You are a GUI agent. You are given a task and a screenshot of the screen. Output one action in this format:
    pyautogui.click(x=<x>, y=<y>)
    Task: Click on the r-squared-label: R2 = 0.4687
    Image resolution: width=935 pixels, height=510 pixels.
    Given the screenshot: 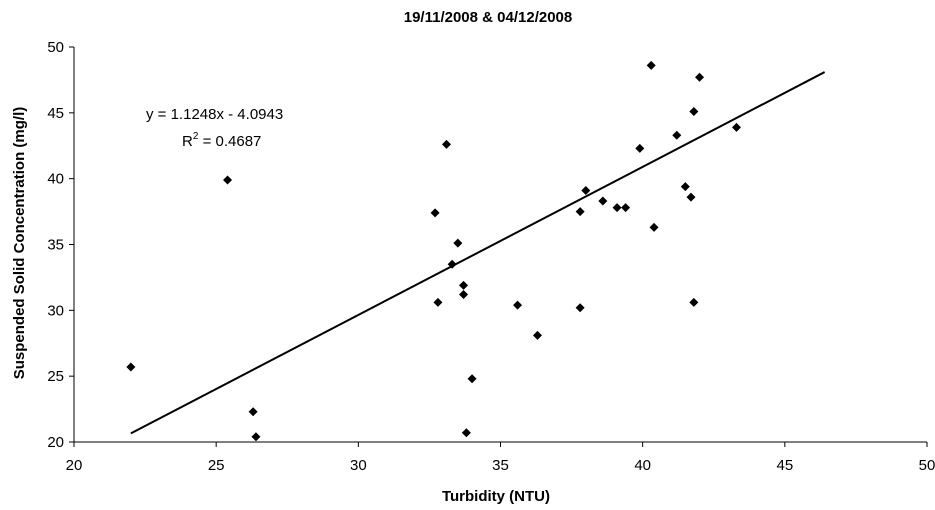 What is the action you would take?
    pyautogui.click(x=221, y=140)
    